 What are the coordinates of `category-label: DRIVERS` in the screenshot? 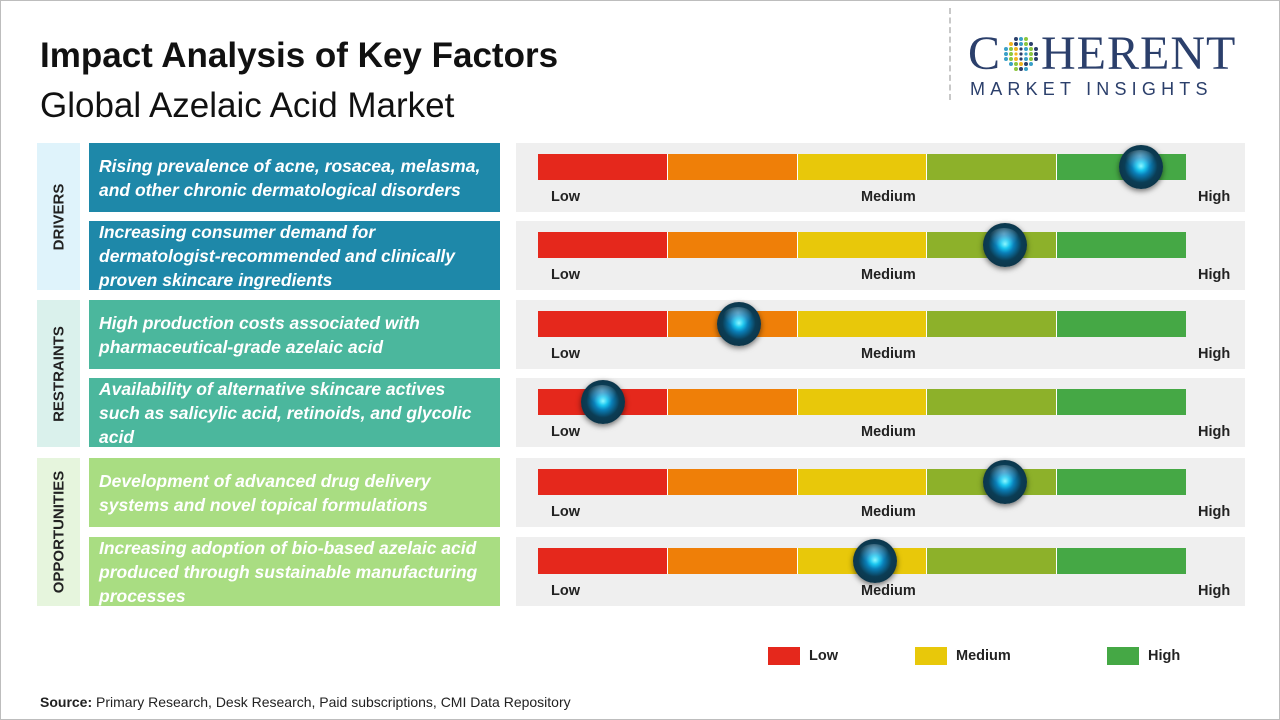 It's located at (58, 216).